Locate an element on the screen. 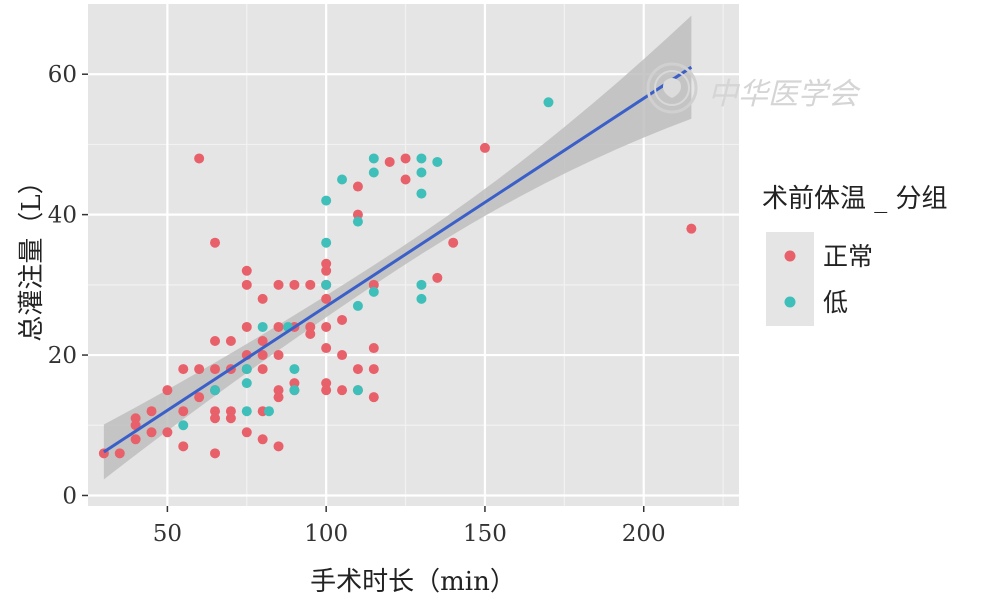 This screenshot has height=606, width=985. y-axis-title: 总灌注量（L） is located at coordinates (32, 254).